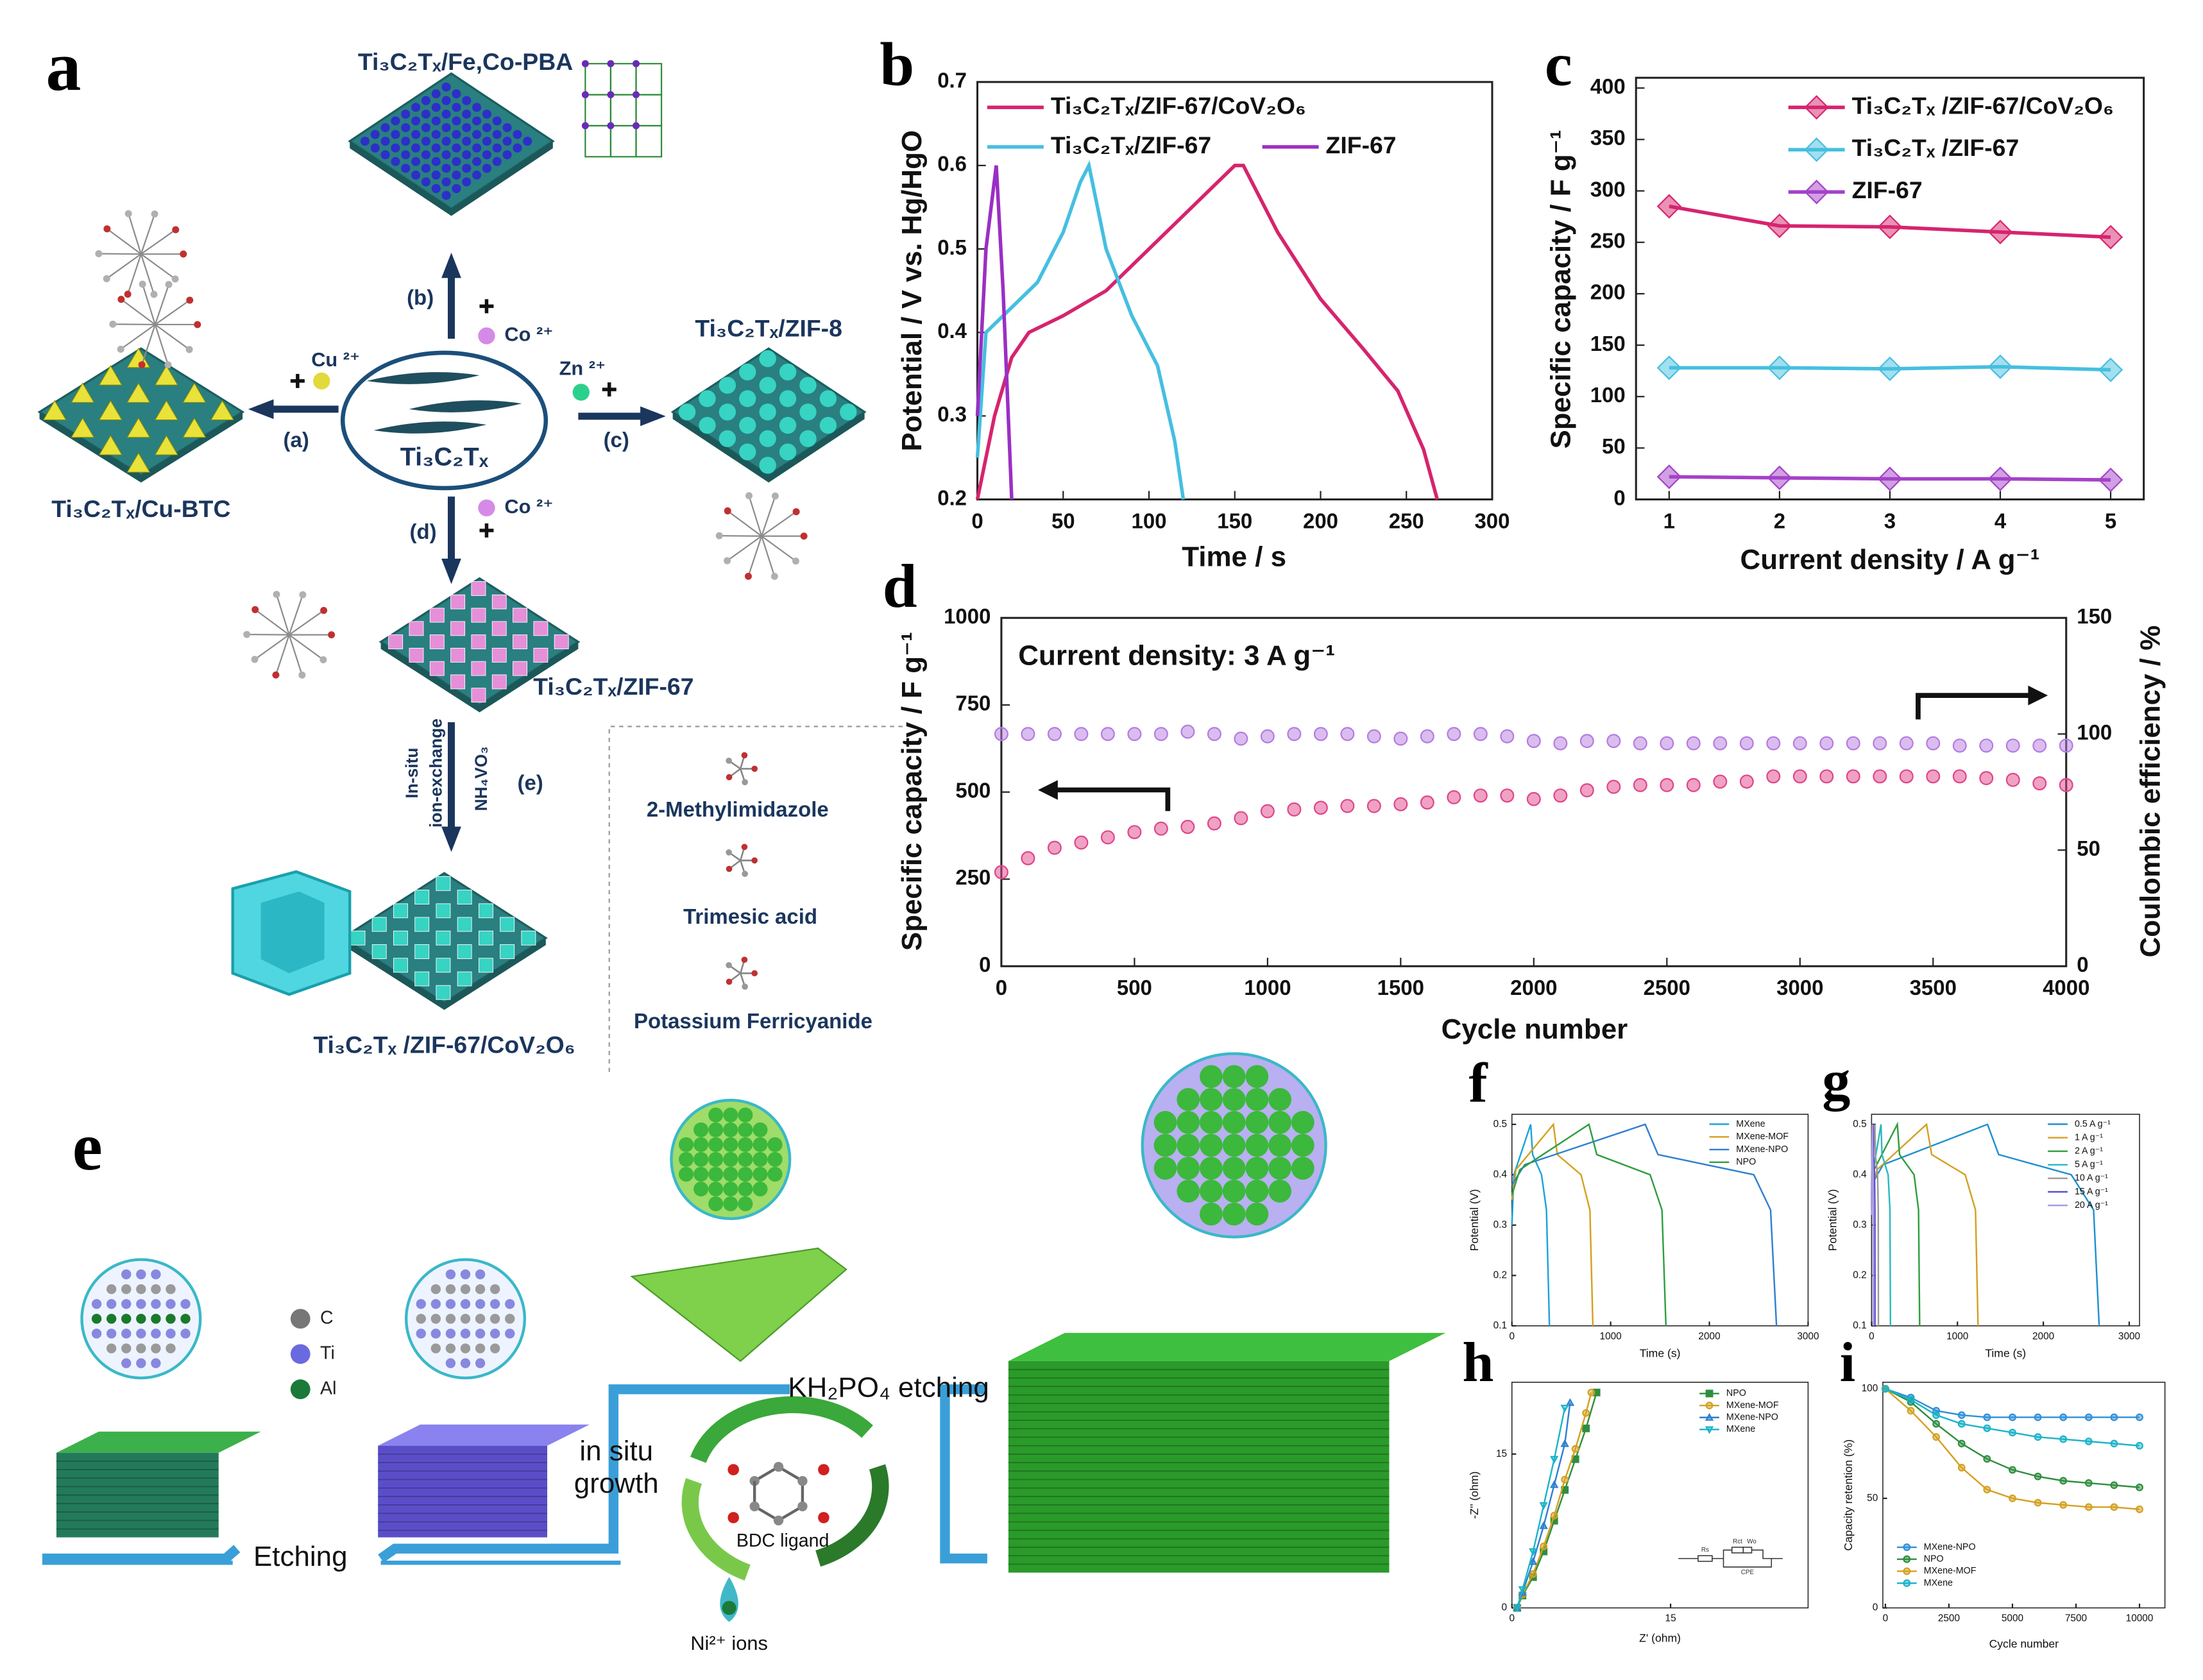 Image resolution: width=2203 pixels, height=1680 pixels. I want to click on legend-label: 15 A g⁻¹, so click(2091, 1192).